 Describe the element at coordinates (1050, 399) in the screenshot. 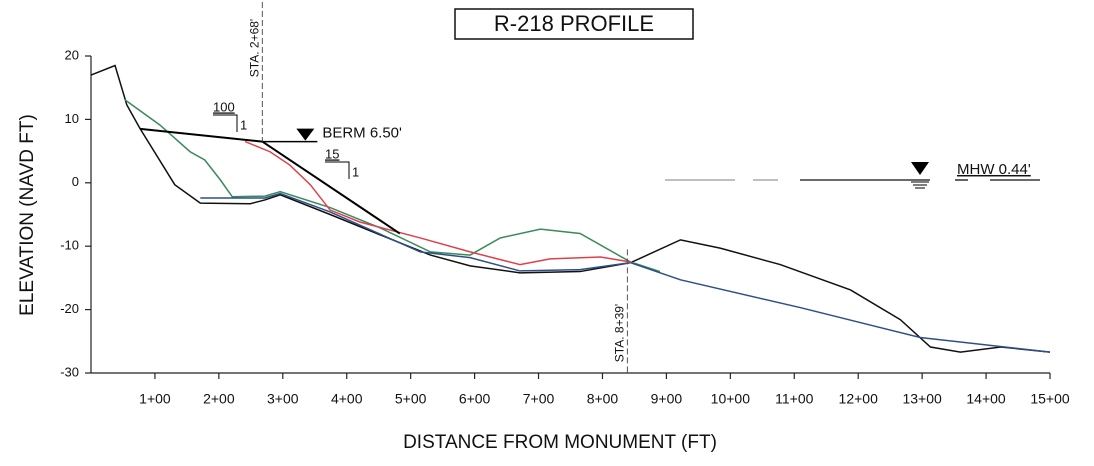

I see `x-tick-label: 15+00` at that location.